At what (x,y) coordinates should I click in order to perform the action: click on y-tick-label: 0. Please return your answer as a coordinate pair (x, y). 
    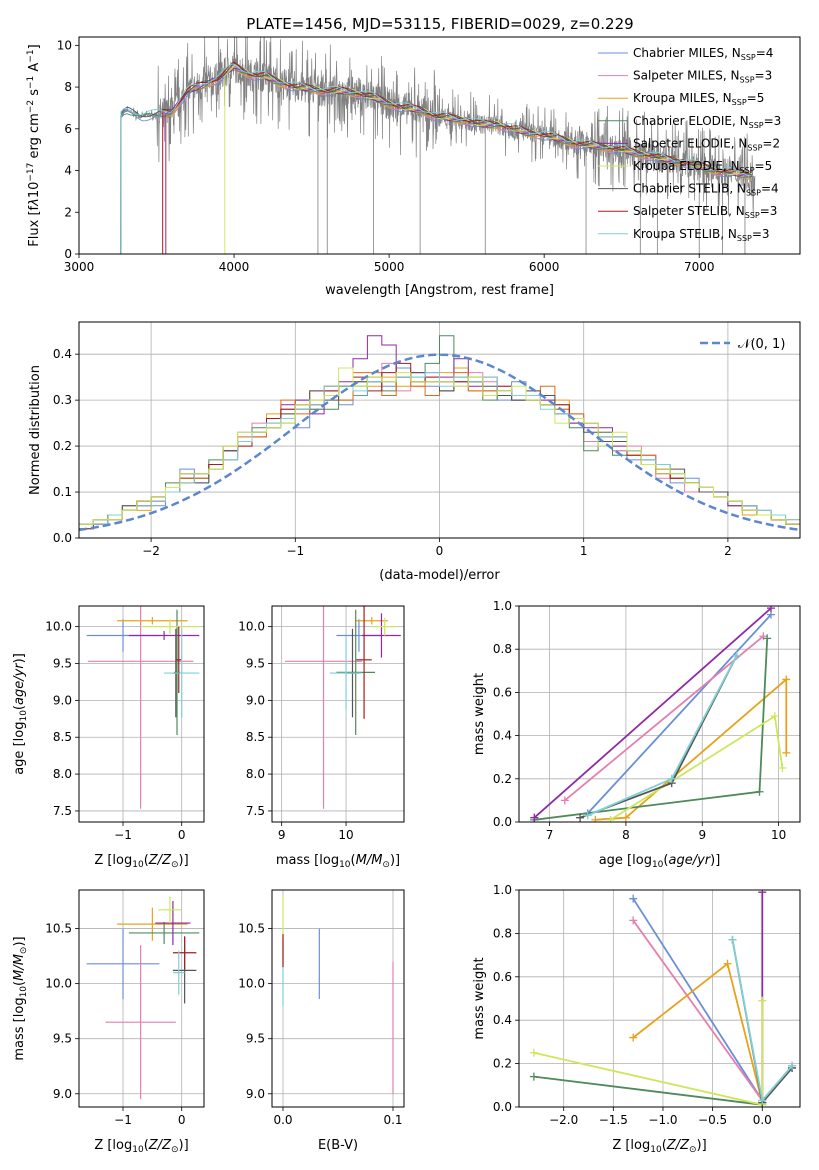
    Looking at the image, I should click on (68, 254).